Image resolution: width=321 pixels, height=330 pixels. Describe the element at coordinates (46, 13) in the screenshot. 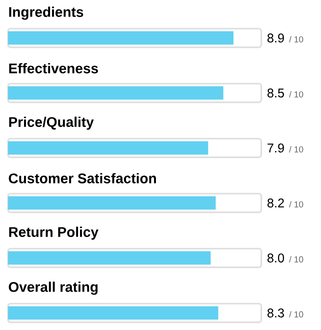

I see `y-tick-label: Ingredients` at that location.